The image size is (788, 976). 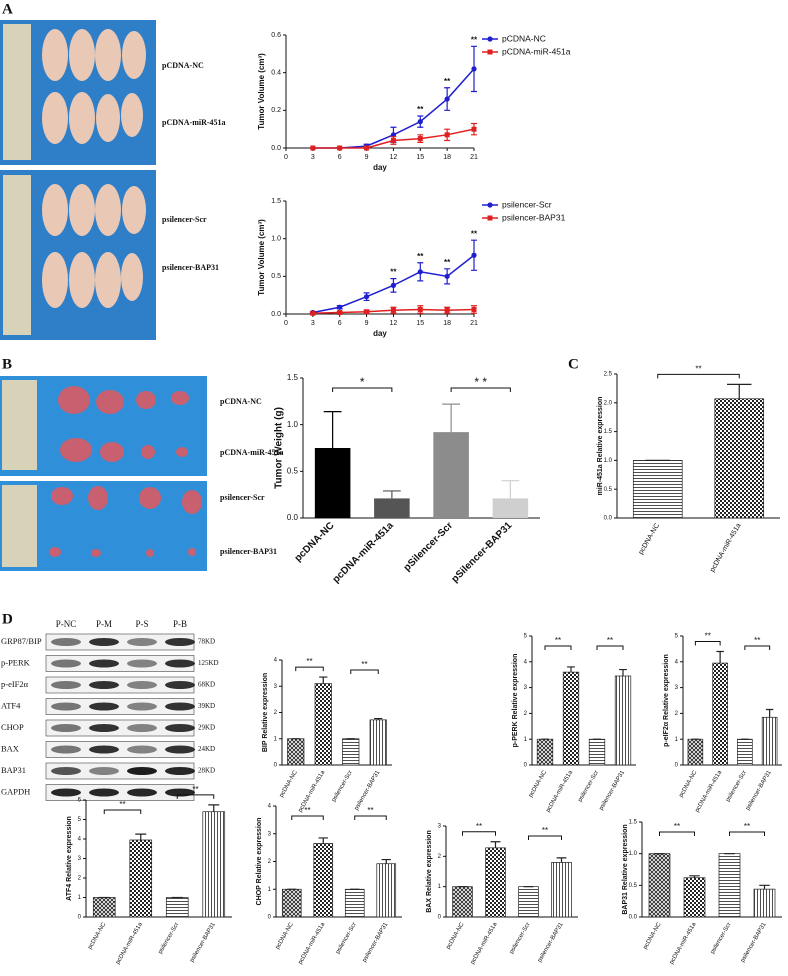 I want to click on y-tick-label: 0.6, so click(x=276, y=35).